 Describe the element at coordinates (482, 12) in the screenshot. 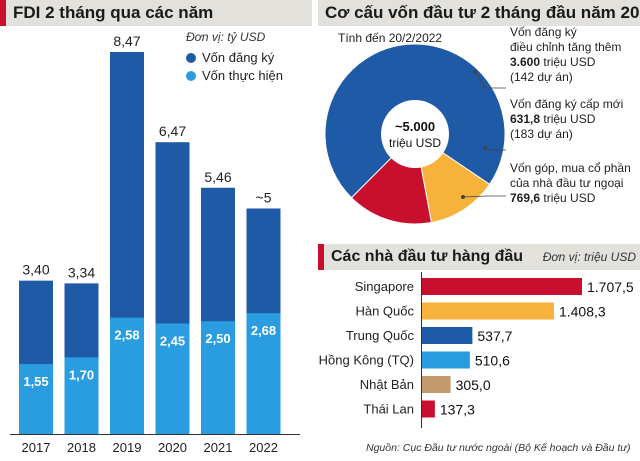

I see `pie-panel-title: Cơ cấu vốn đầu tư 2 tháng đầu năm 2022` at that location.